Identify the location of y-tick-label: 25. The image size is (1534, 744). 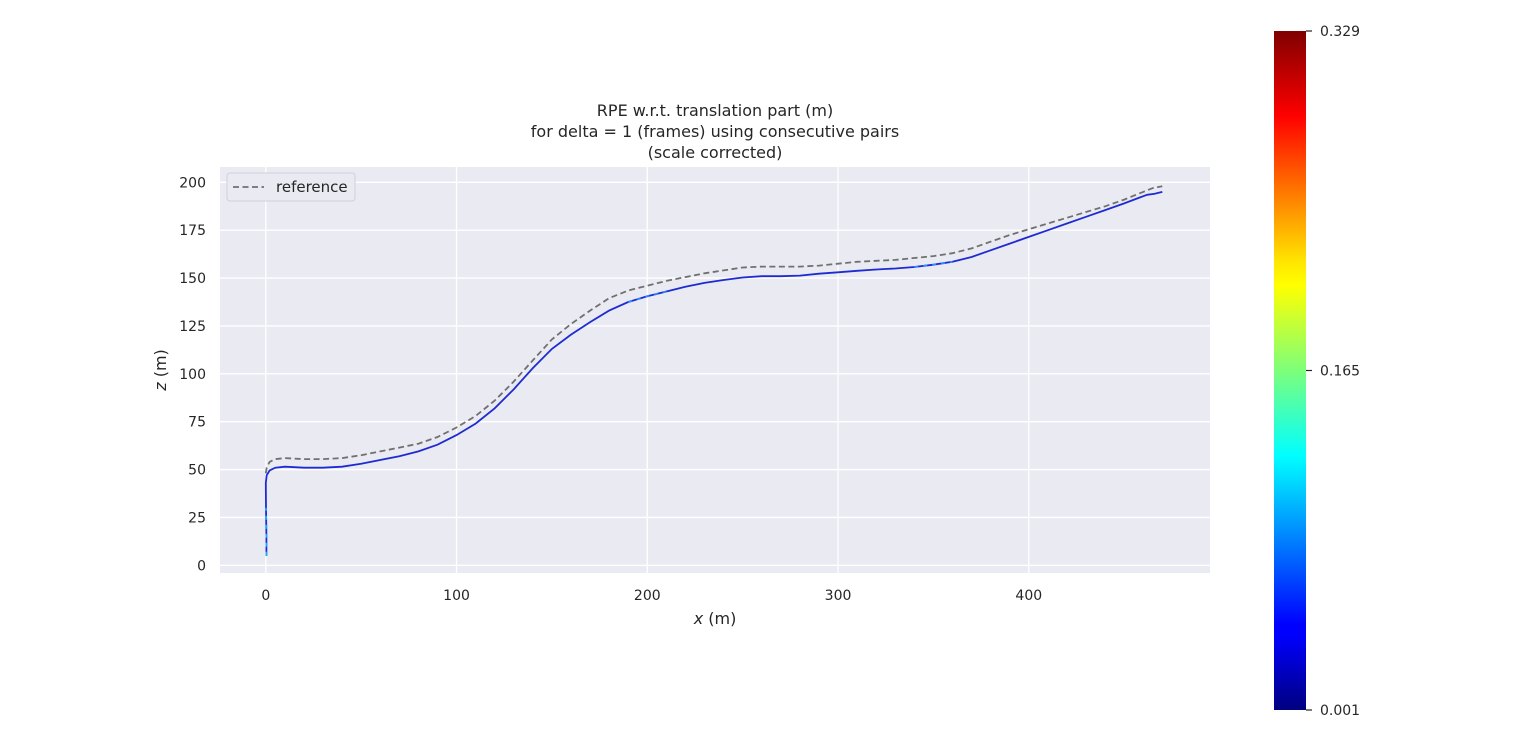
(197, 518).